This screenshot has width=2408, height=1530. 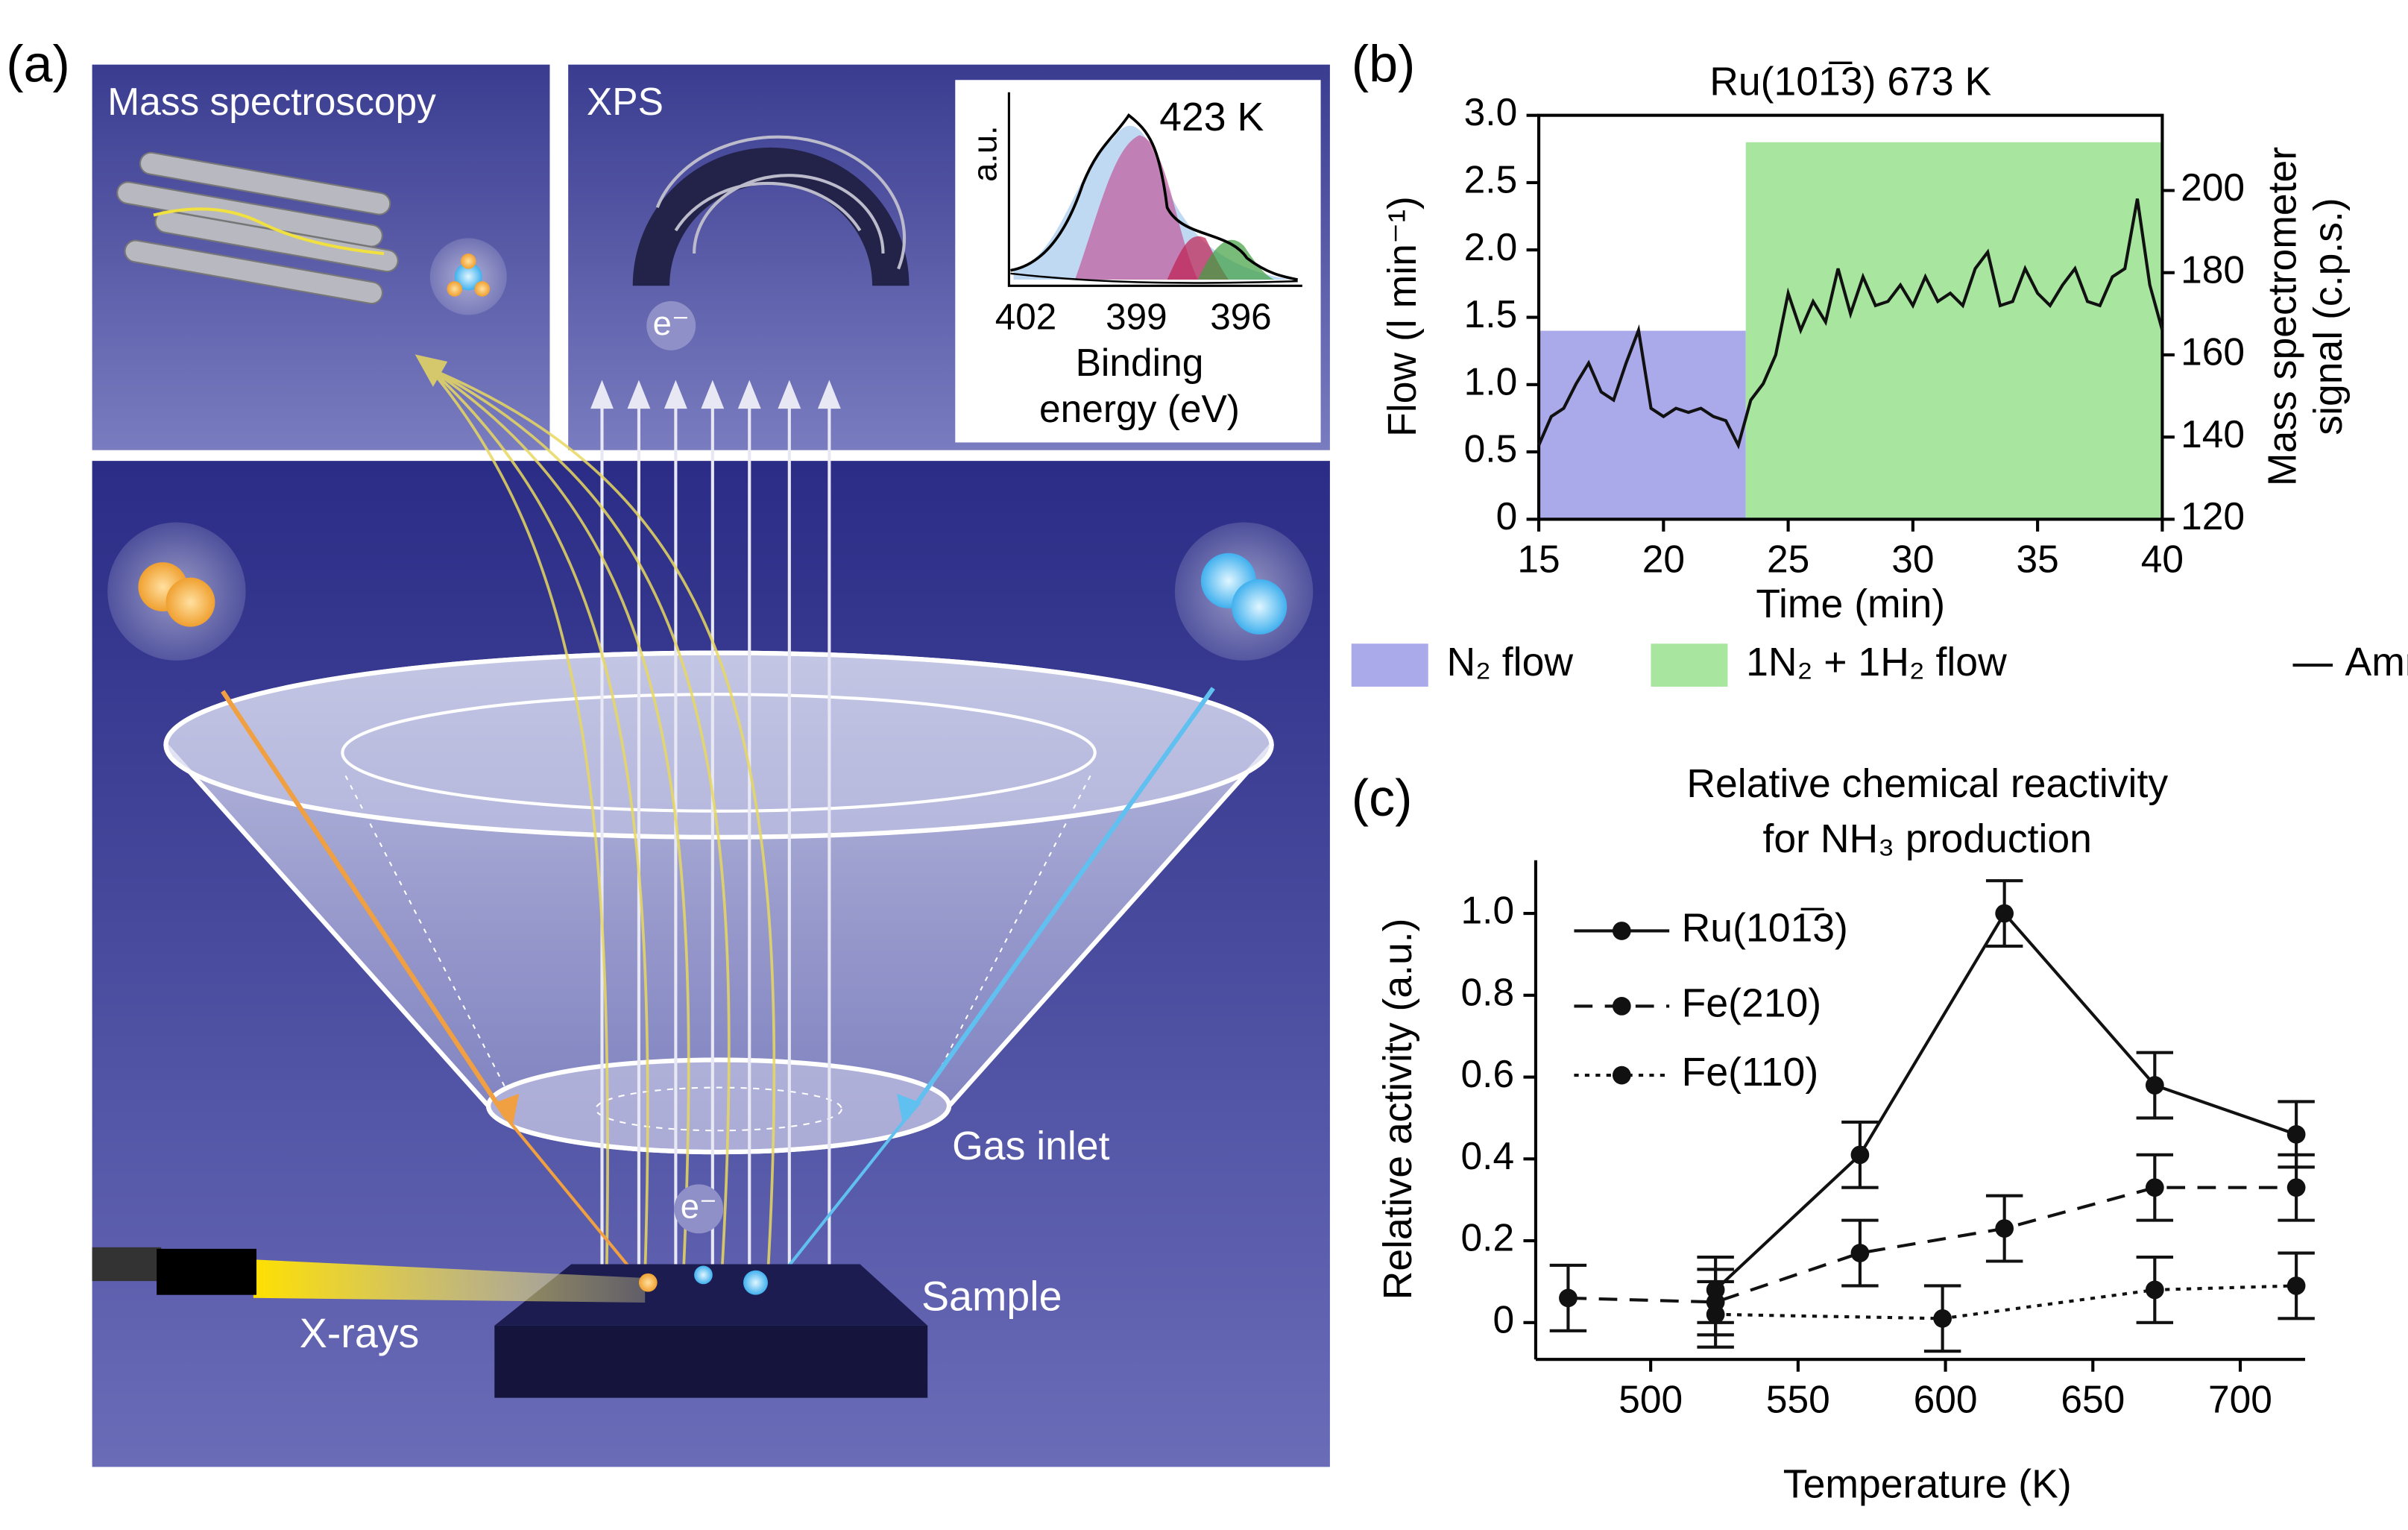 I want to click on y-tick-label: 0.4, so click(x=1488, y=1155).